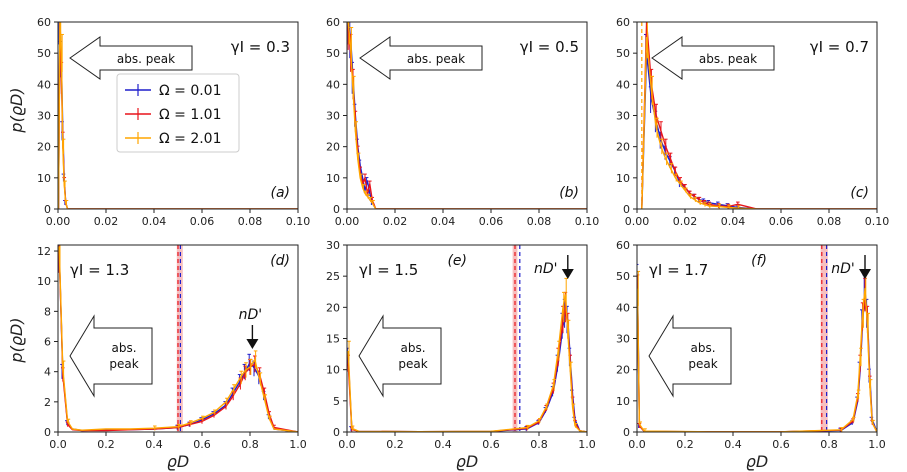  What do you see at coordinates (99, 270) in the screenshot?
I see `gamma-label: γI = 1.3` at bounding box center [99, 270].